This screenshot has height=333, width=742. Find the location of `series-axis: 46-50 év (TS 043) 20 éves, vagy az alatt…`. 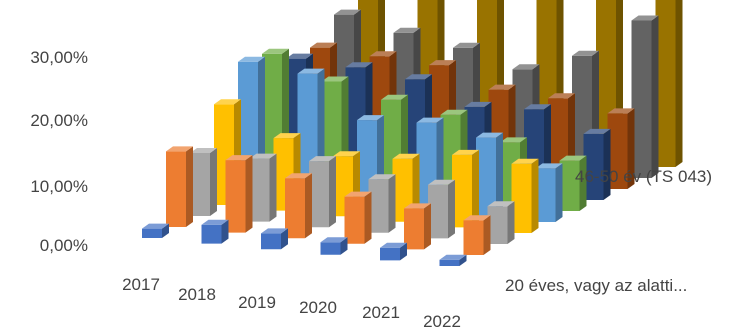

series-axis: 46-50 év (TS 043) 20 éves, vagy az alatt… is located at coordinates (608, 231).